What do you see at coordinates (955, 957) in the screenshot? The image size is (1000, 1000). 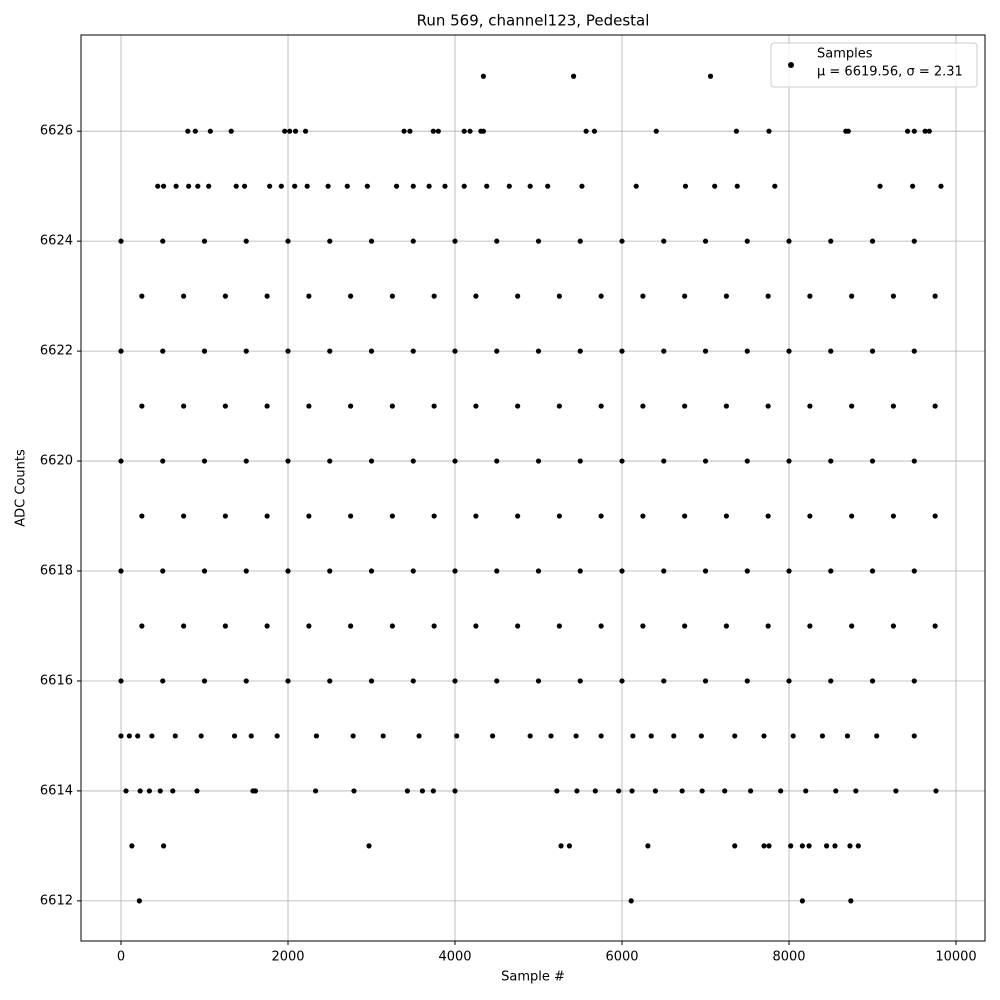 I see `x-tick-label: 10000` at bounding box center [955, 957].